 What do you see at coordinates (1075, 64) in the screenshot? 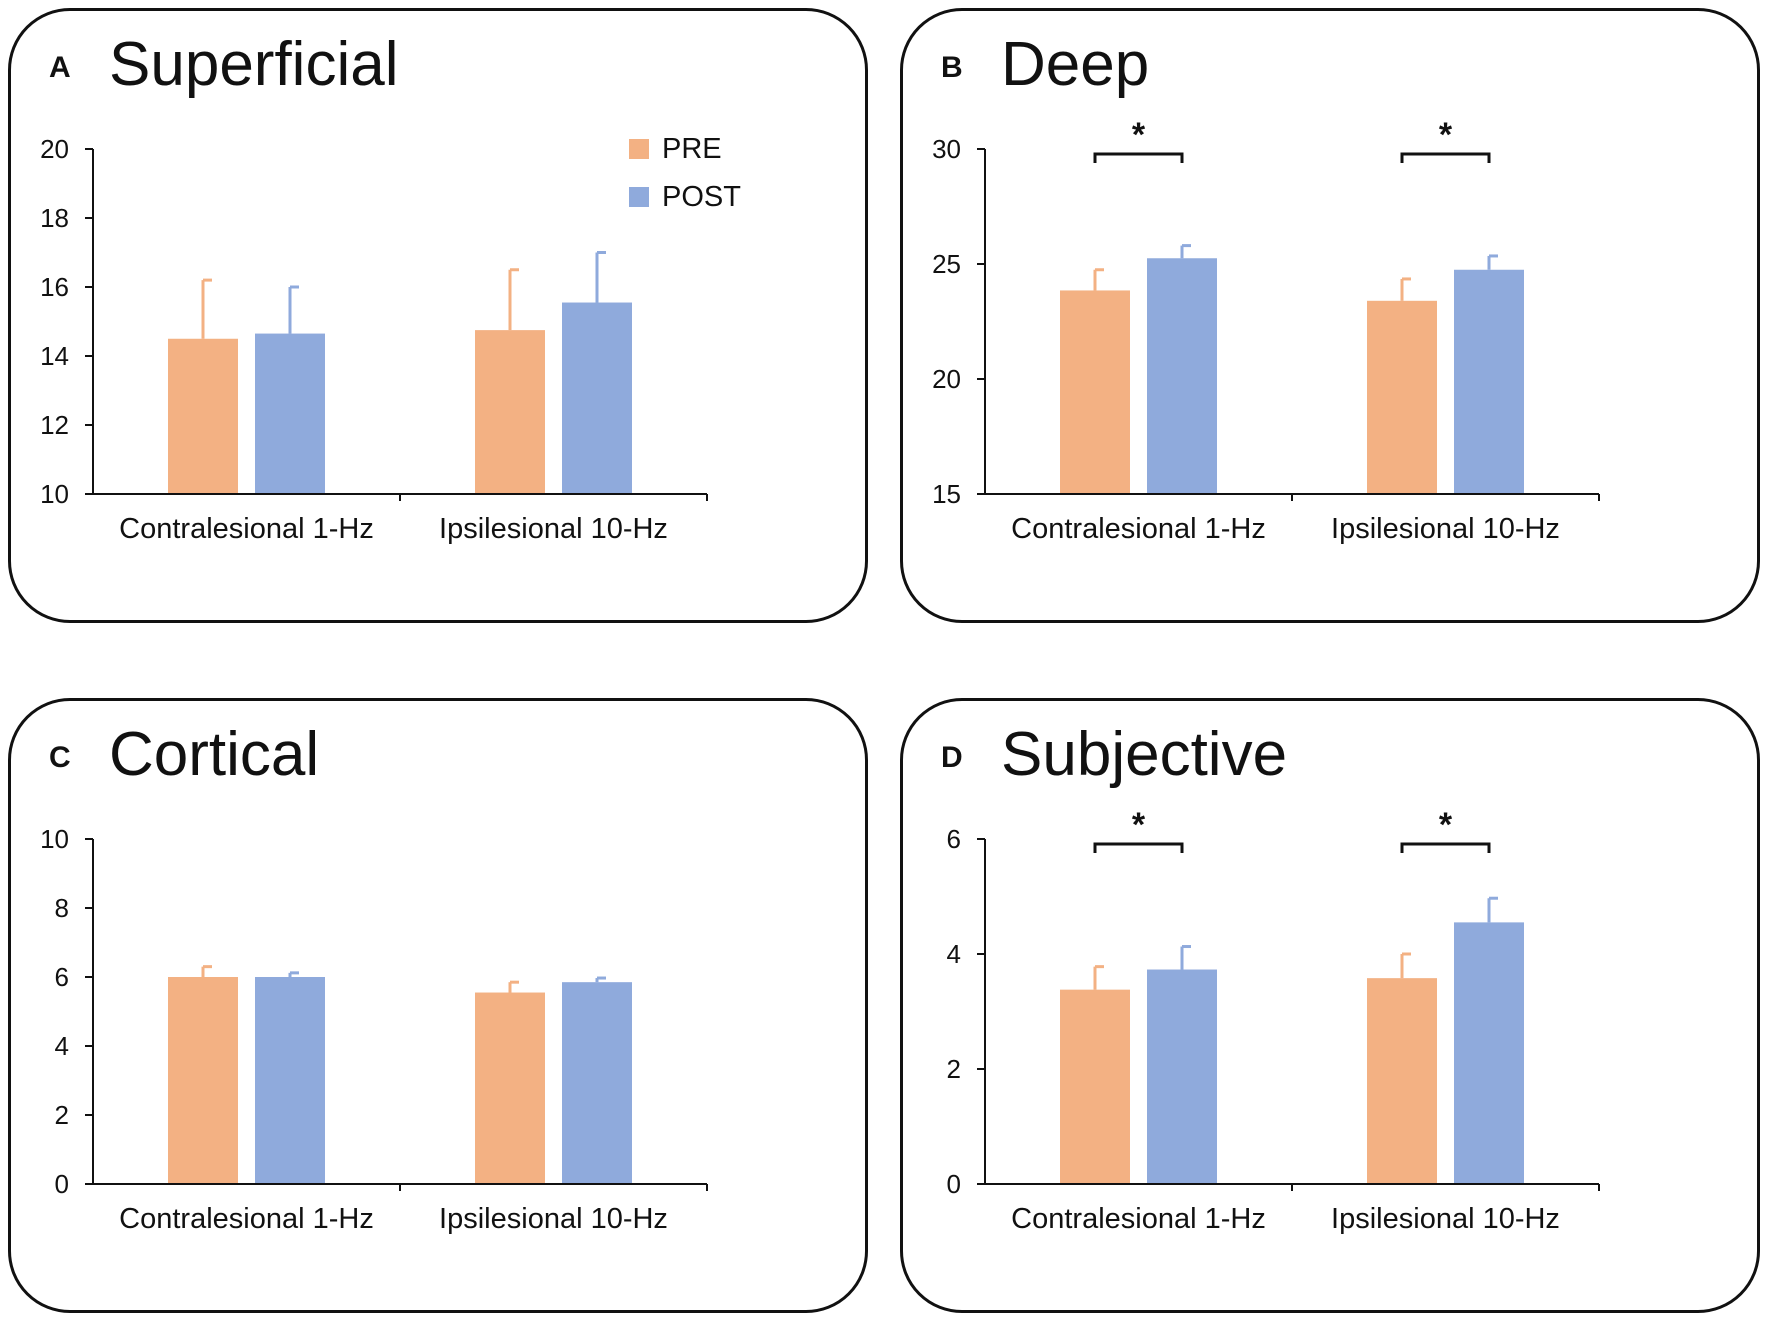
I see `panel-title: Deep` at bounding box center [1075, 64].